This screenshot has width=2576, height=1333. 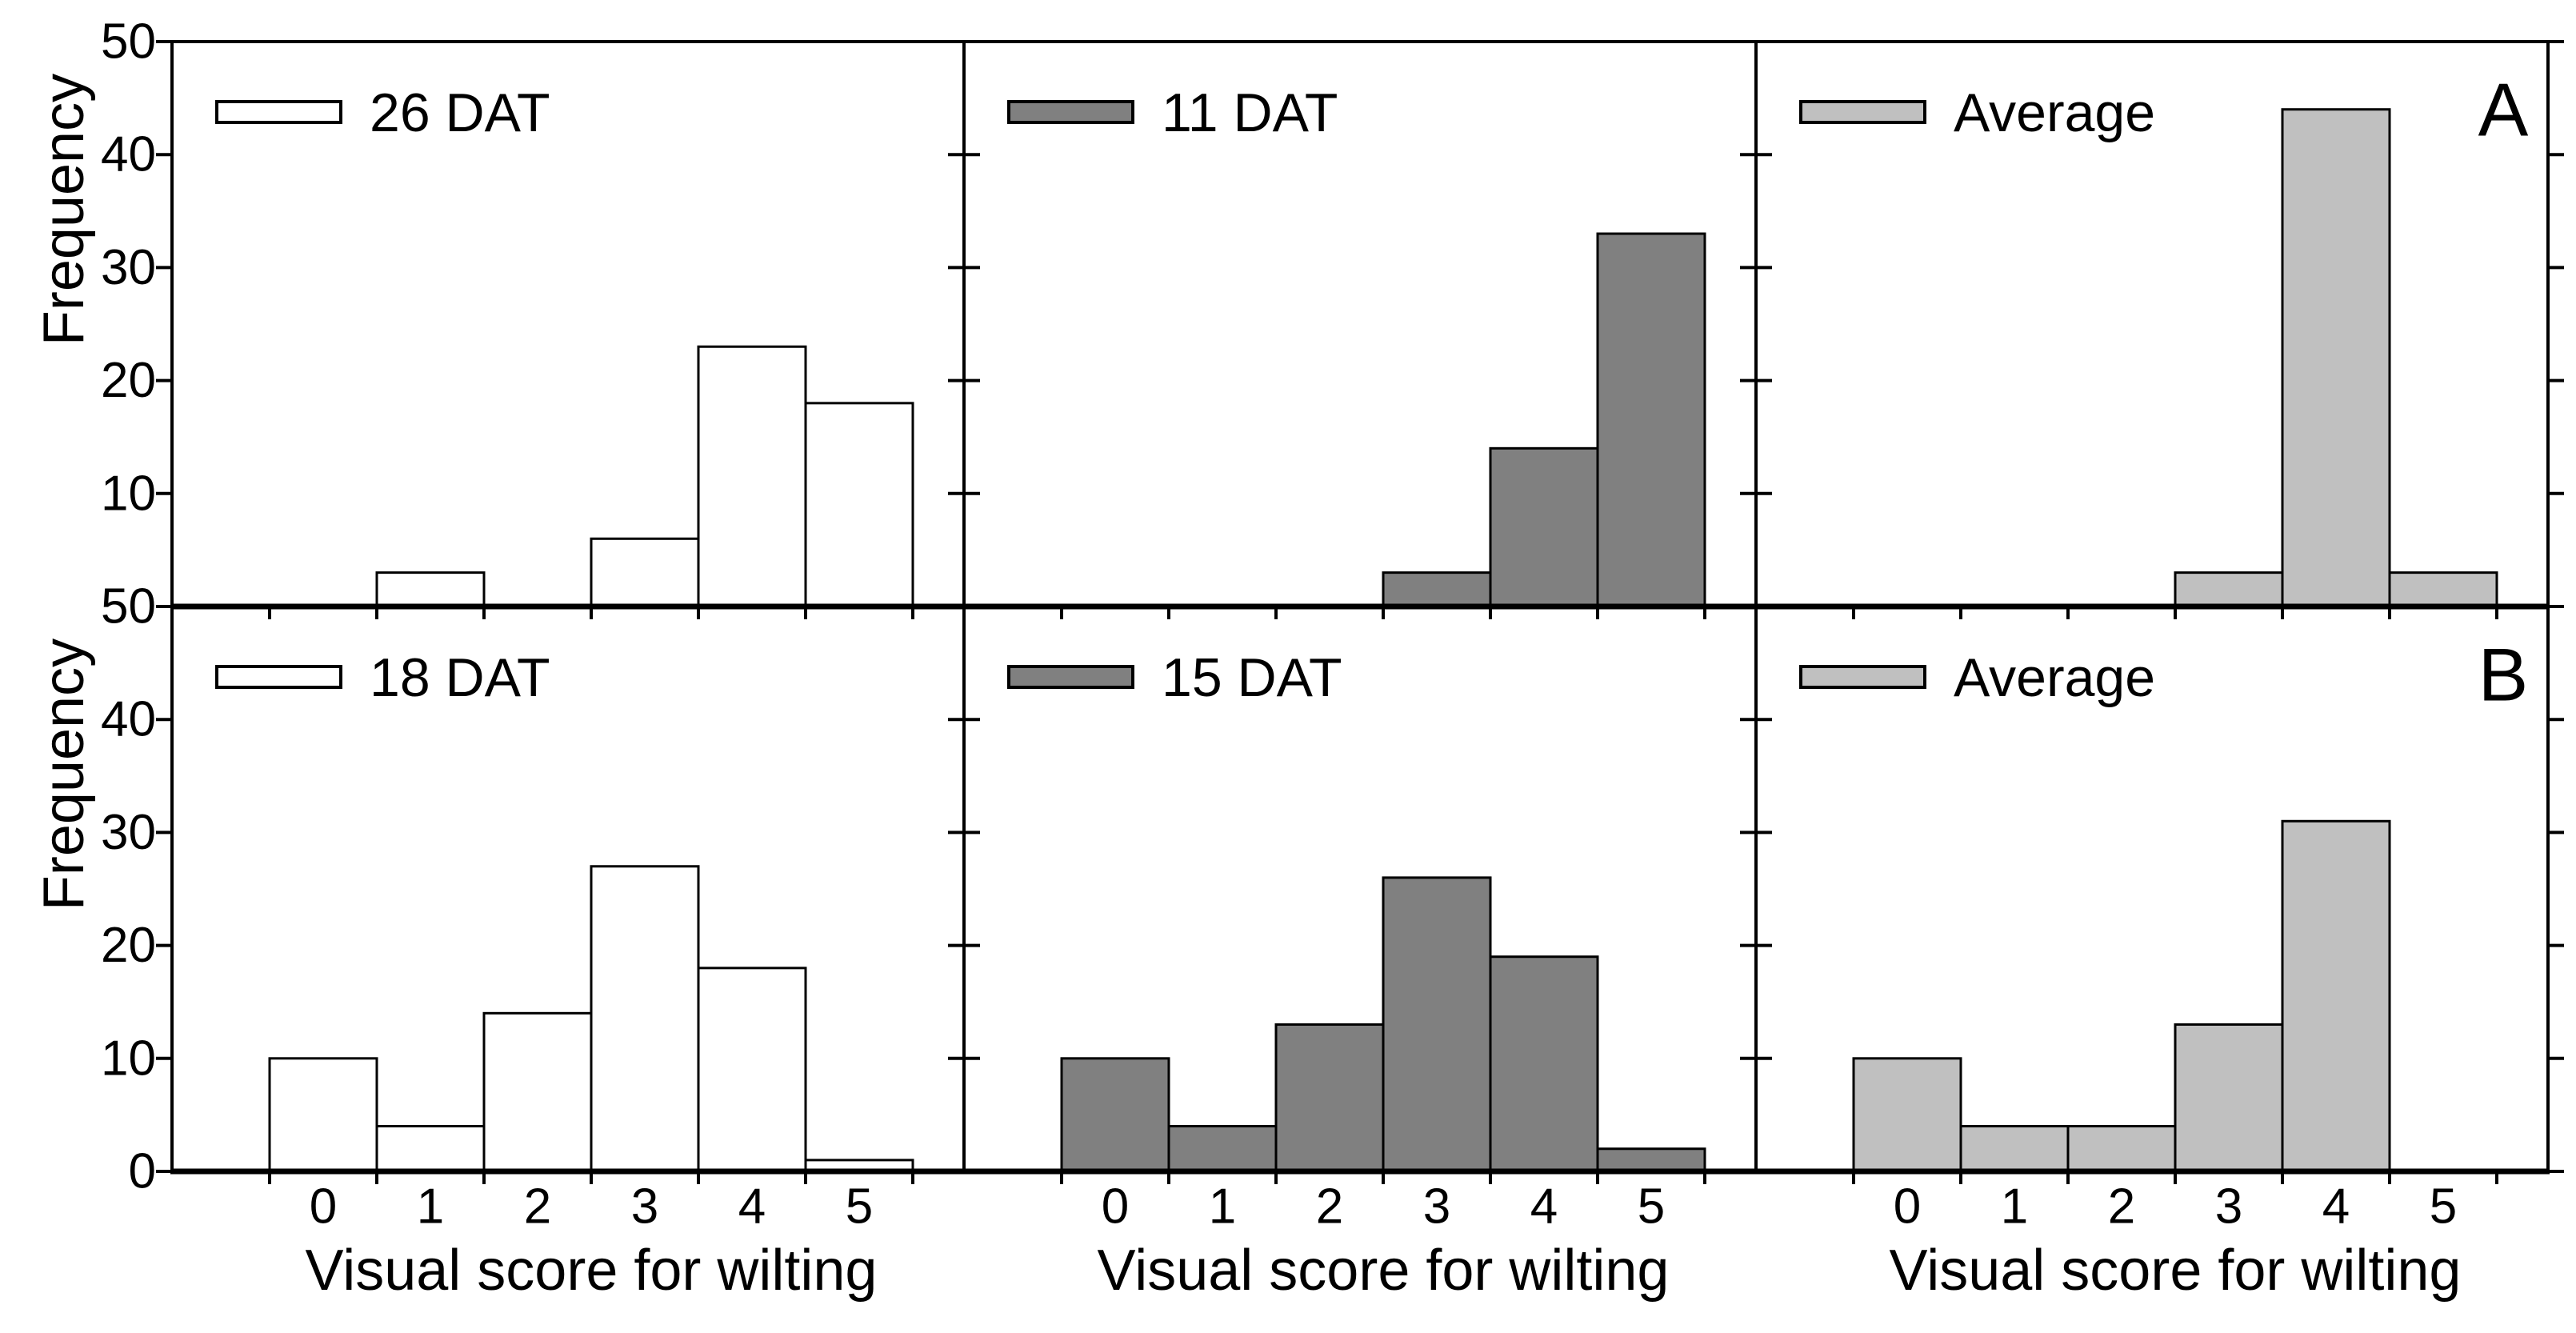 I want to click on panel-letter: B, so click(x=2503, y=675).